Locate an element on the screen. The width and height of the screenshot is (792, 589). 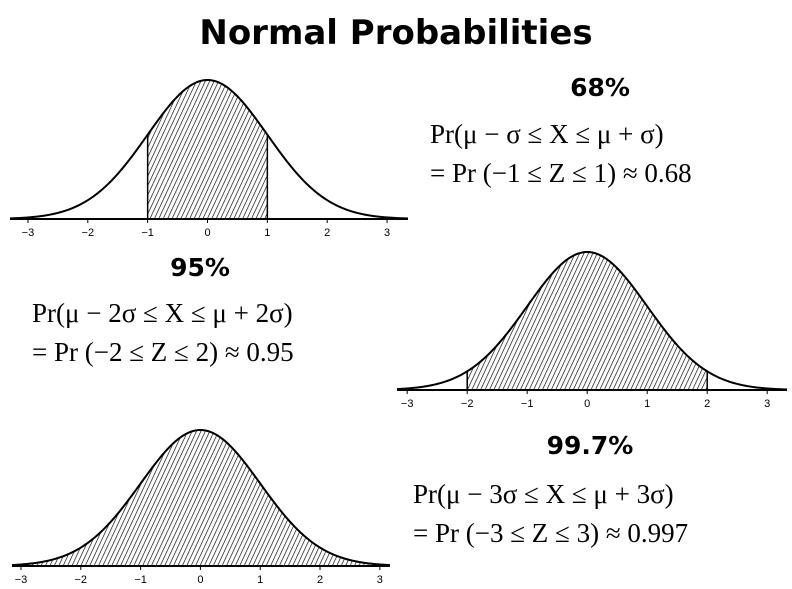
probability-label: 95% is located at coordinates (200, 267).